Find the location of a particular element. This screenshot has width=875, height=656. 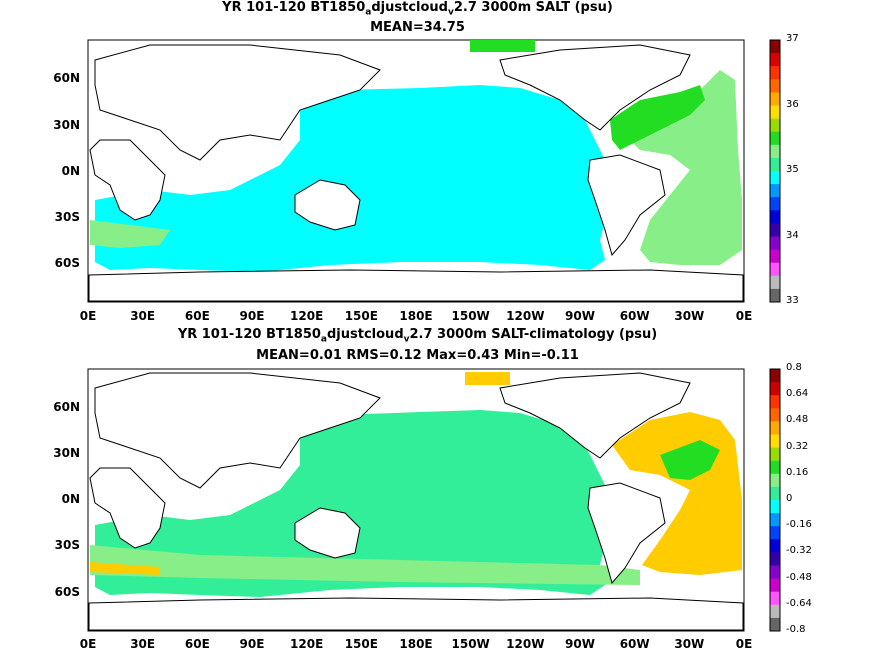

bottom-colorbar-tick: 0.48 is located at coordinates (797, 420).